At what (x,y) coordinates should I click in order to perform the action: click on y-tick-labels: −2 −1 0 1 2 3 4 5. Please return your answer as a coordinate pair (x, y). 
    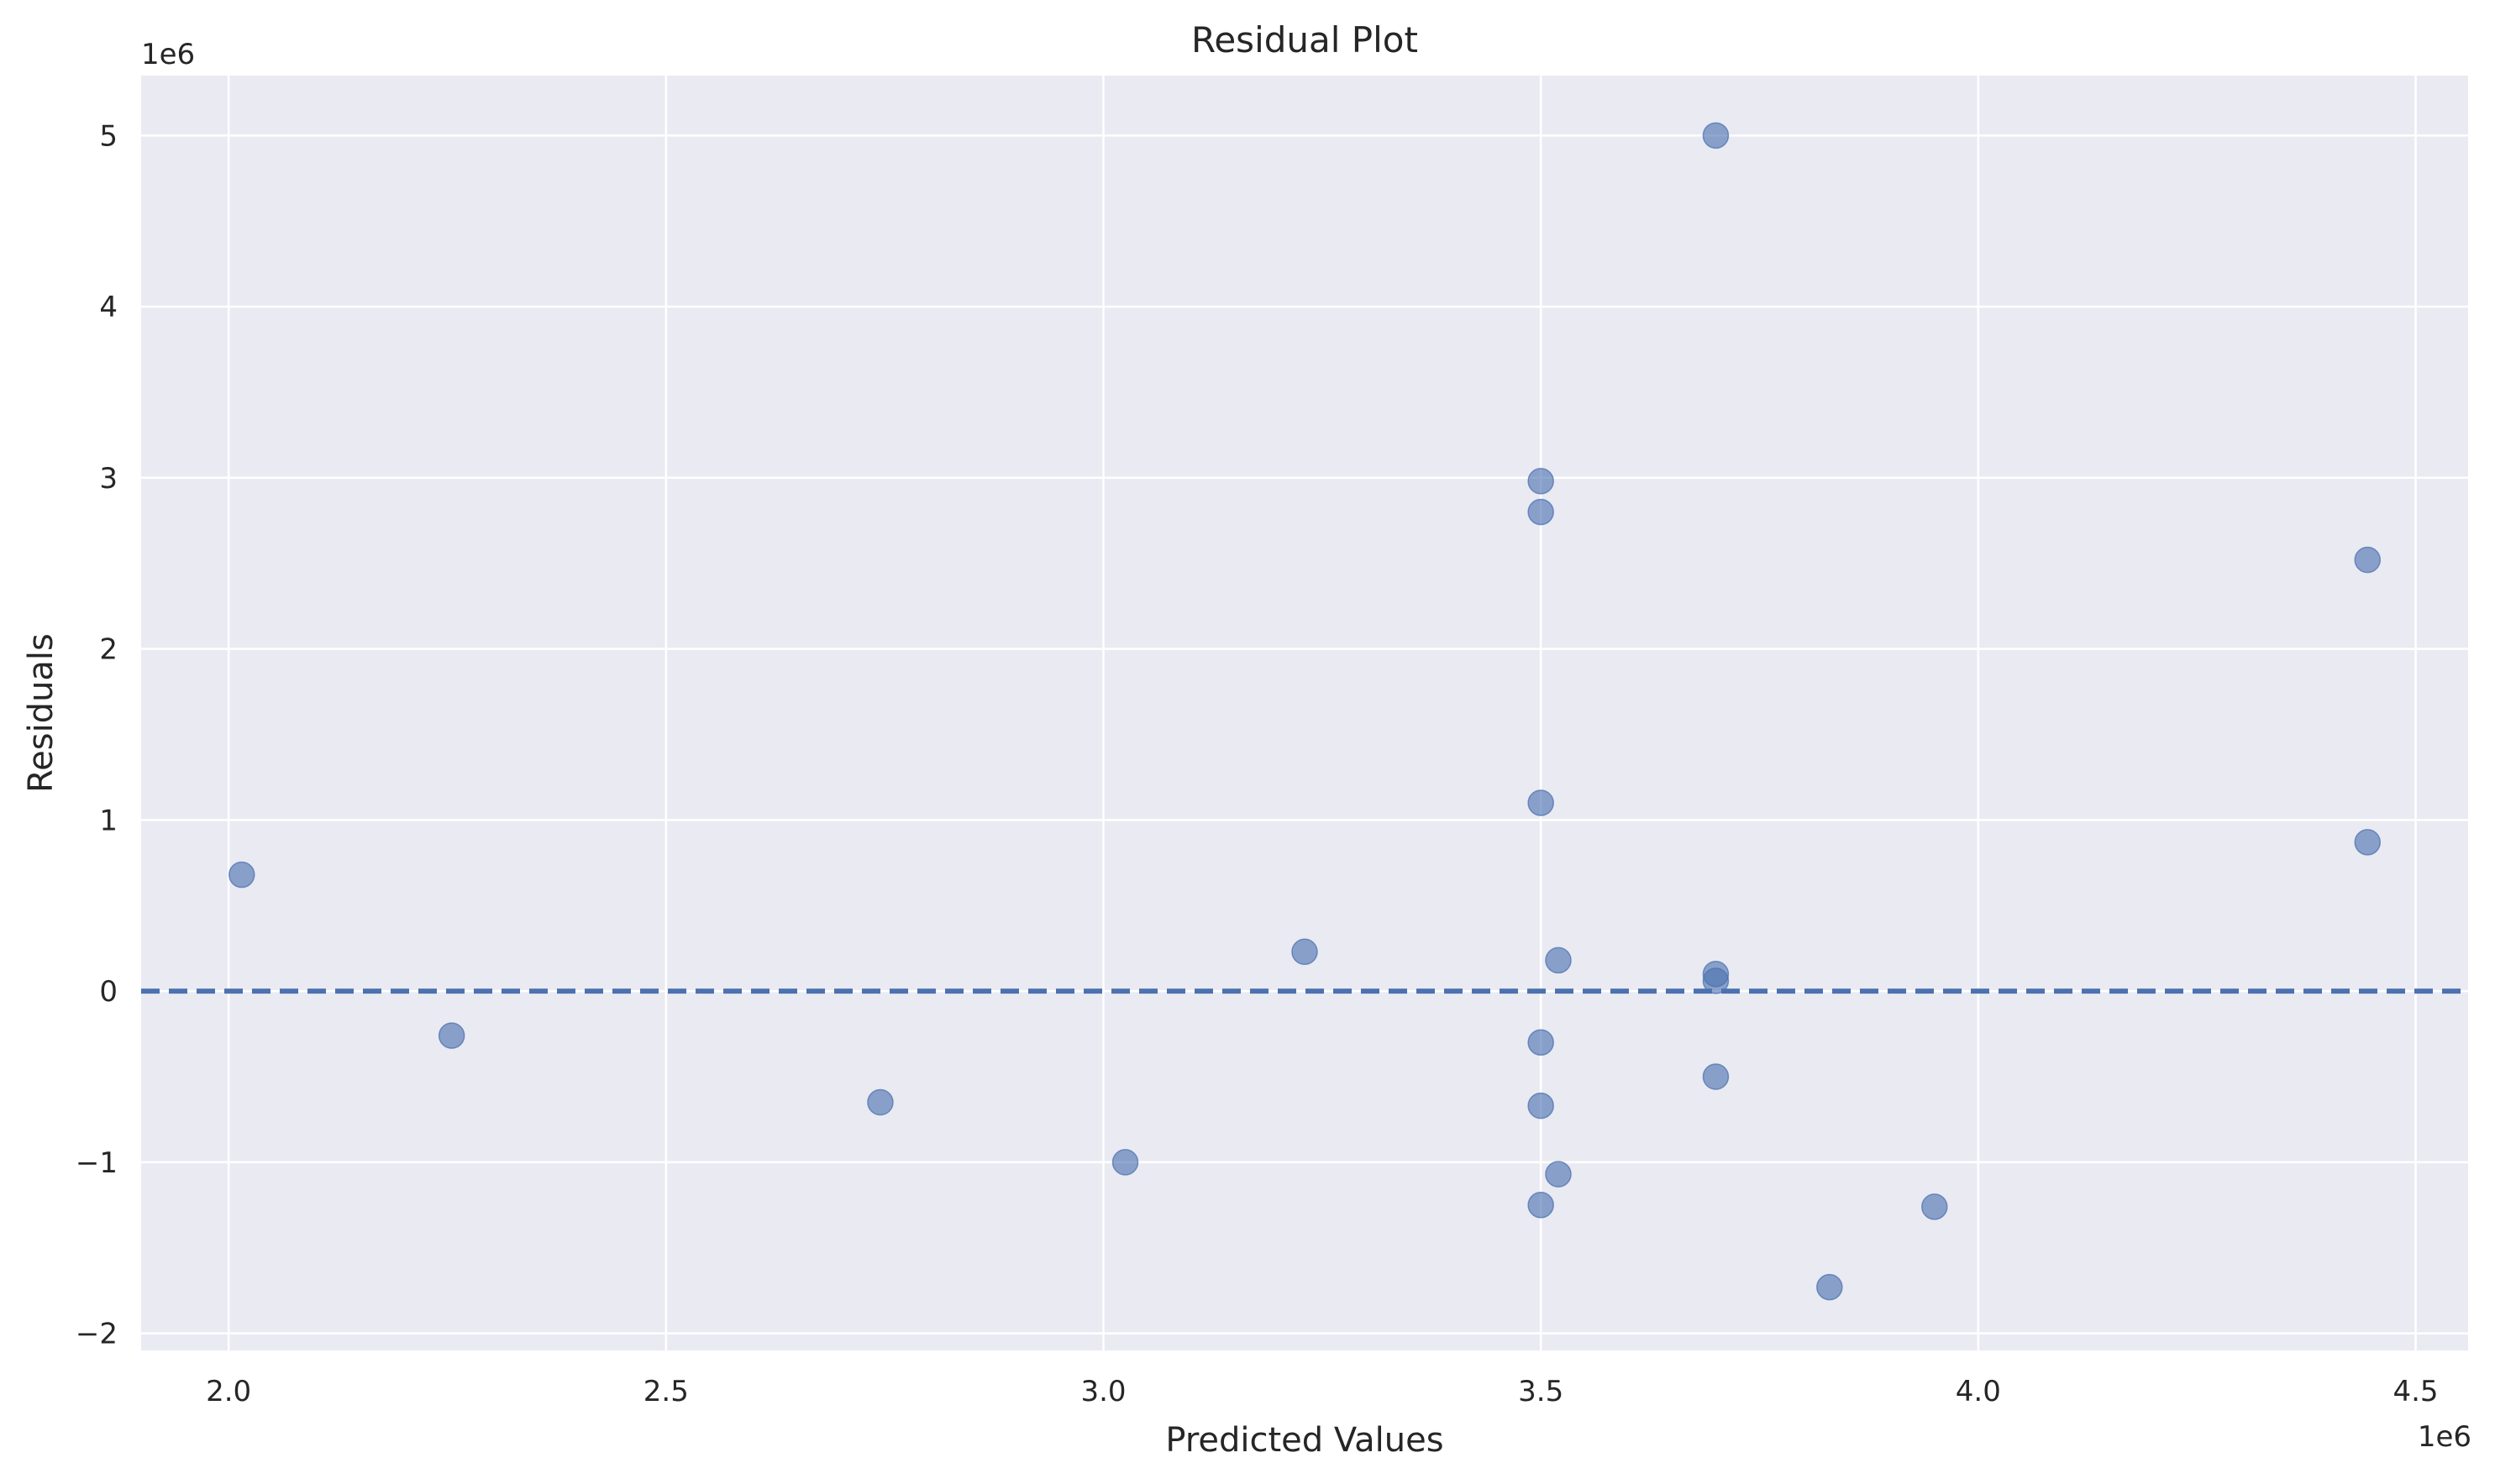
    Looking at the image, I should click on (97, 735).